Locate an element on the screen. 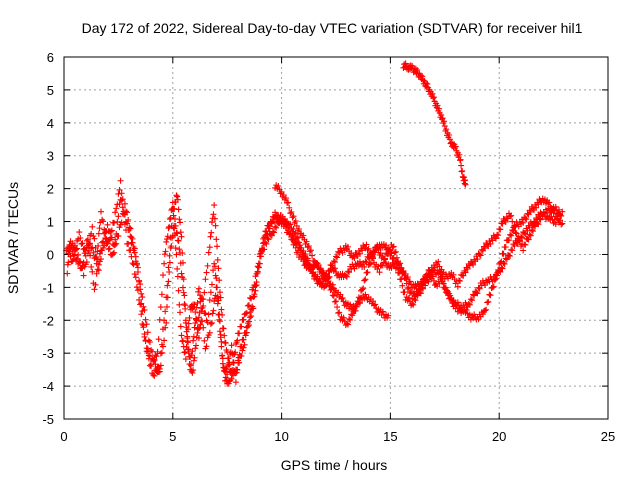 The width and height of the screenshot is (640, 480). x-tick-label: 5 is located at coordinates (172, 436).